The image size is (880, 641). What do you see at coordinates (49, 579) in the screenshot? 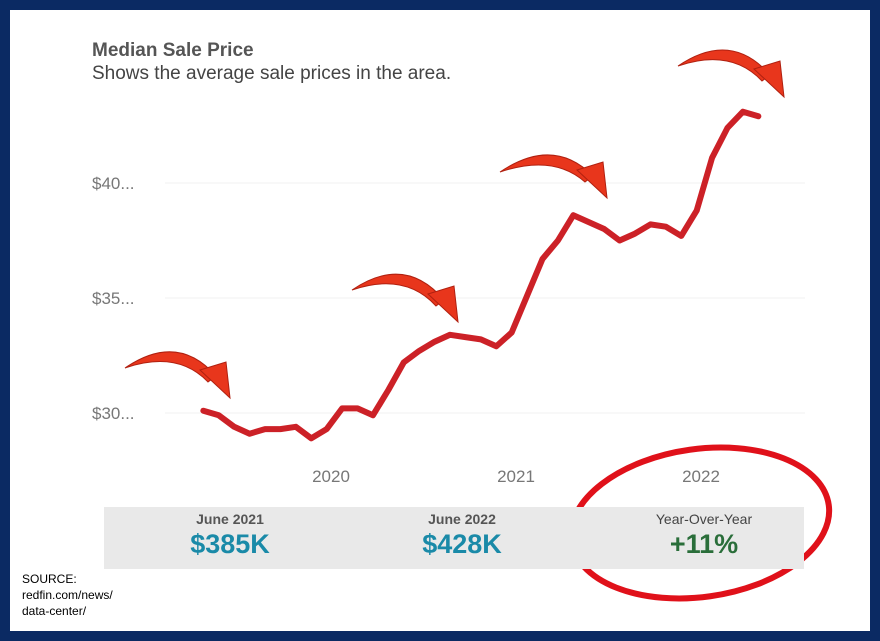
I see `source-label: SOURCE:` at bounding box center [49, 579].